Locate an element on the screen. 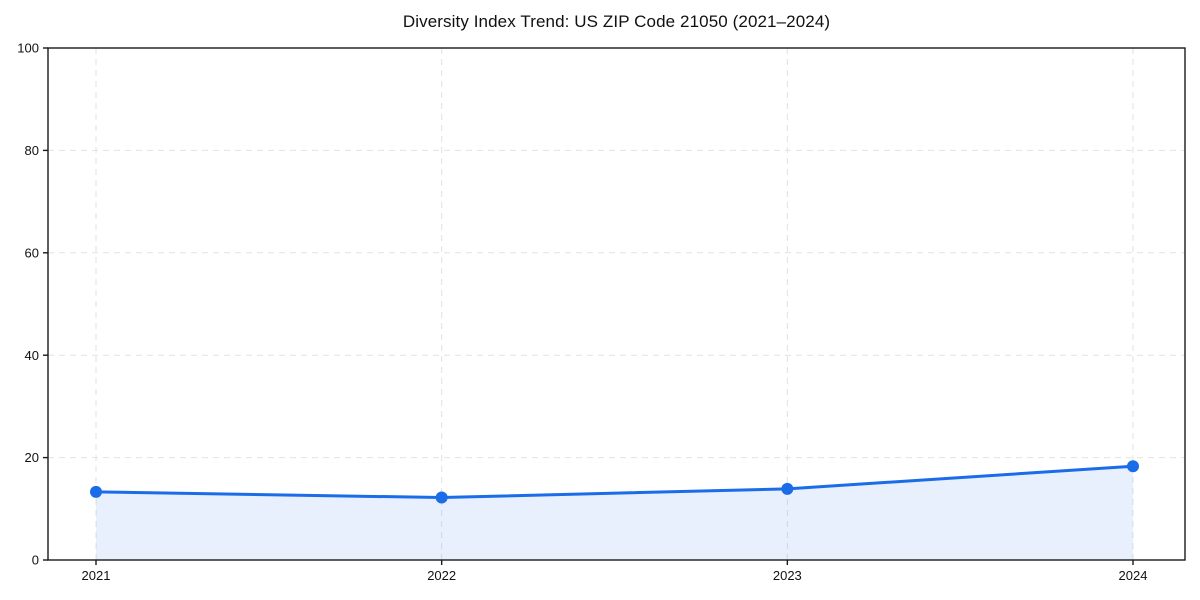 The width and height of the screenshot is (1200, 600). y-tick-label: 0 is located at coordinates (35, 560).